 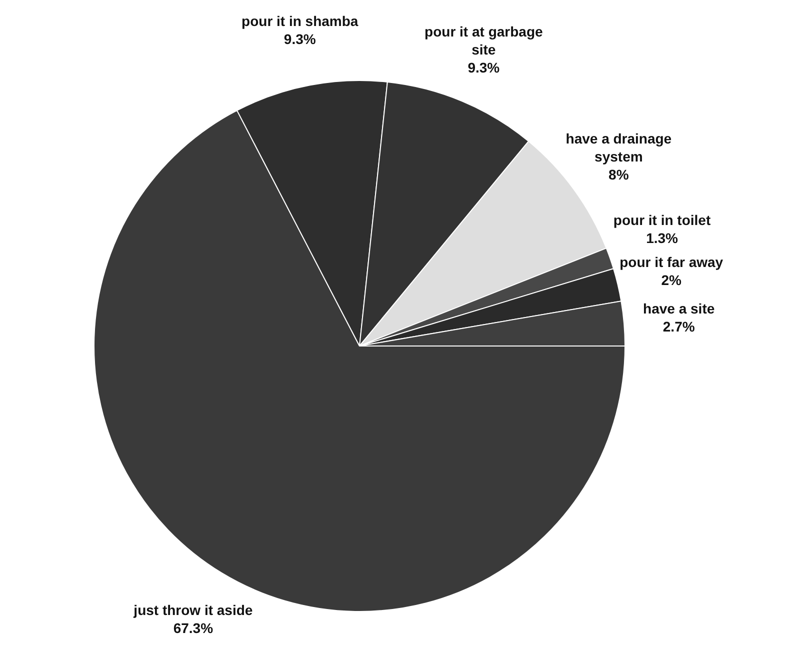 I want to click on slice-label: just throw it aside, so click(x=192, y=610).